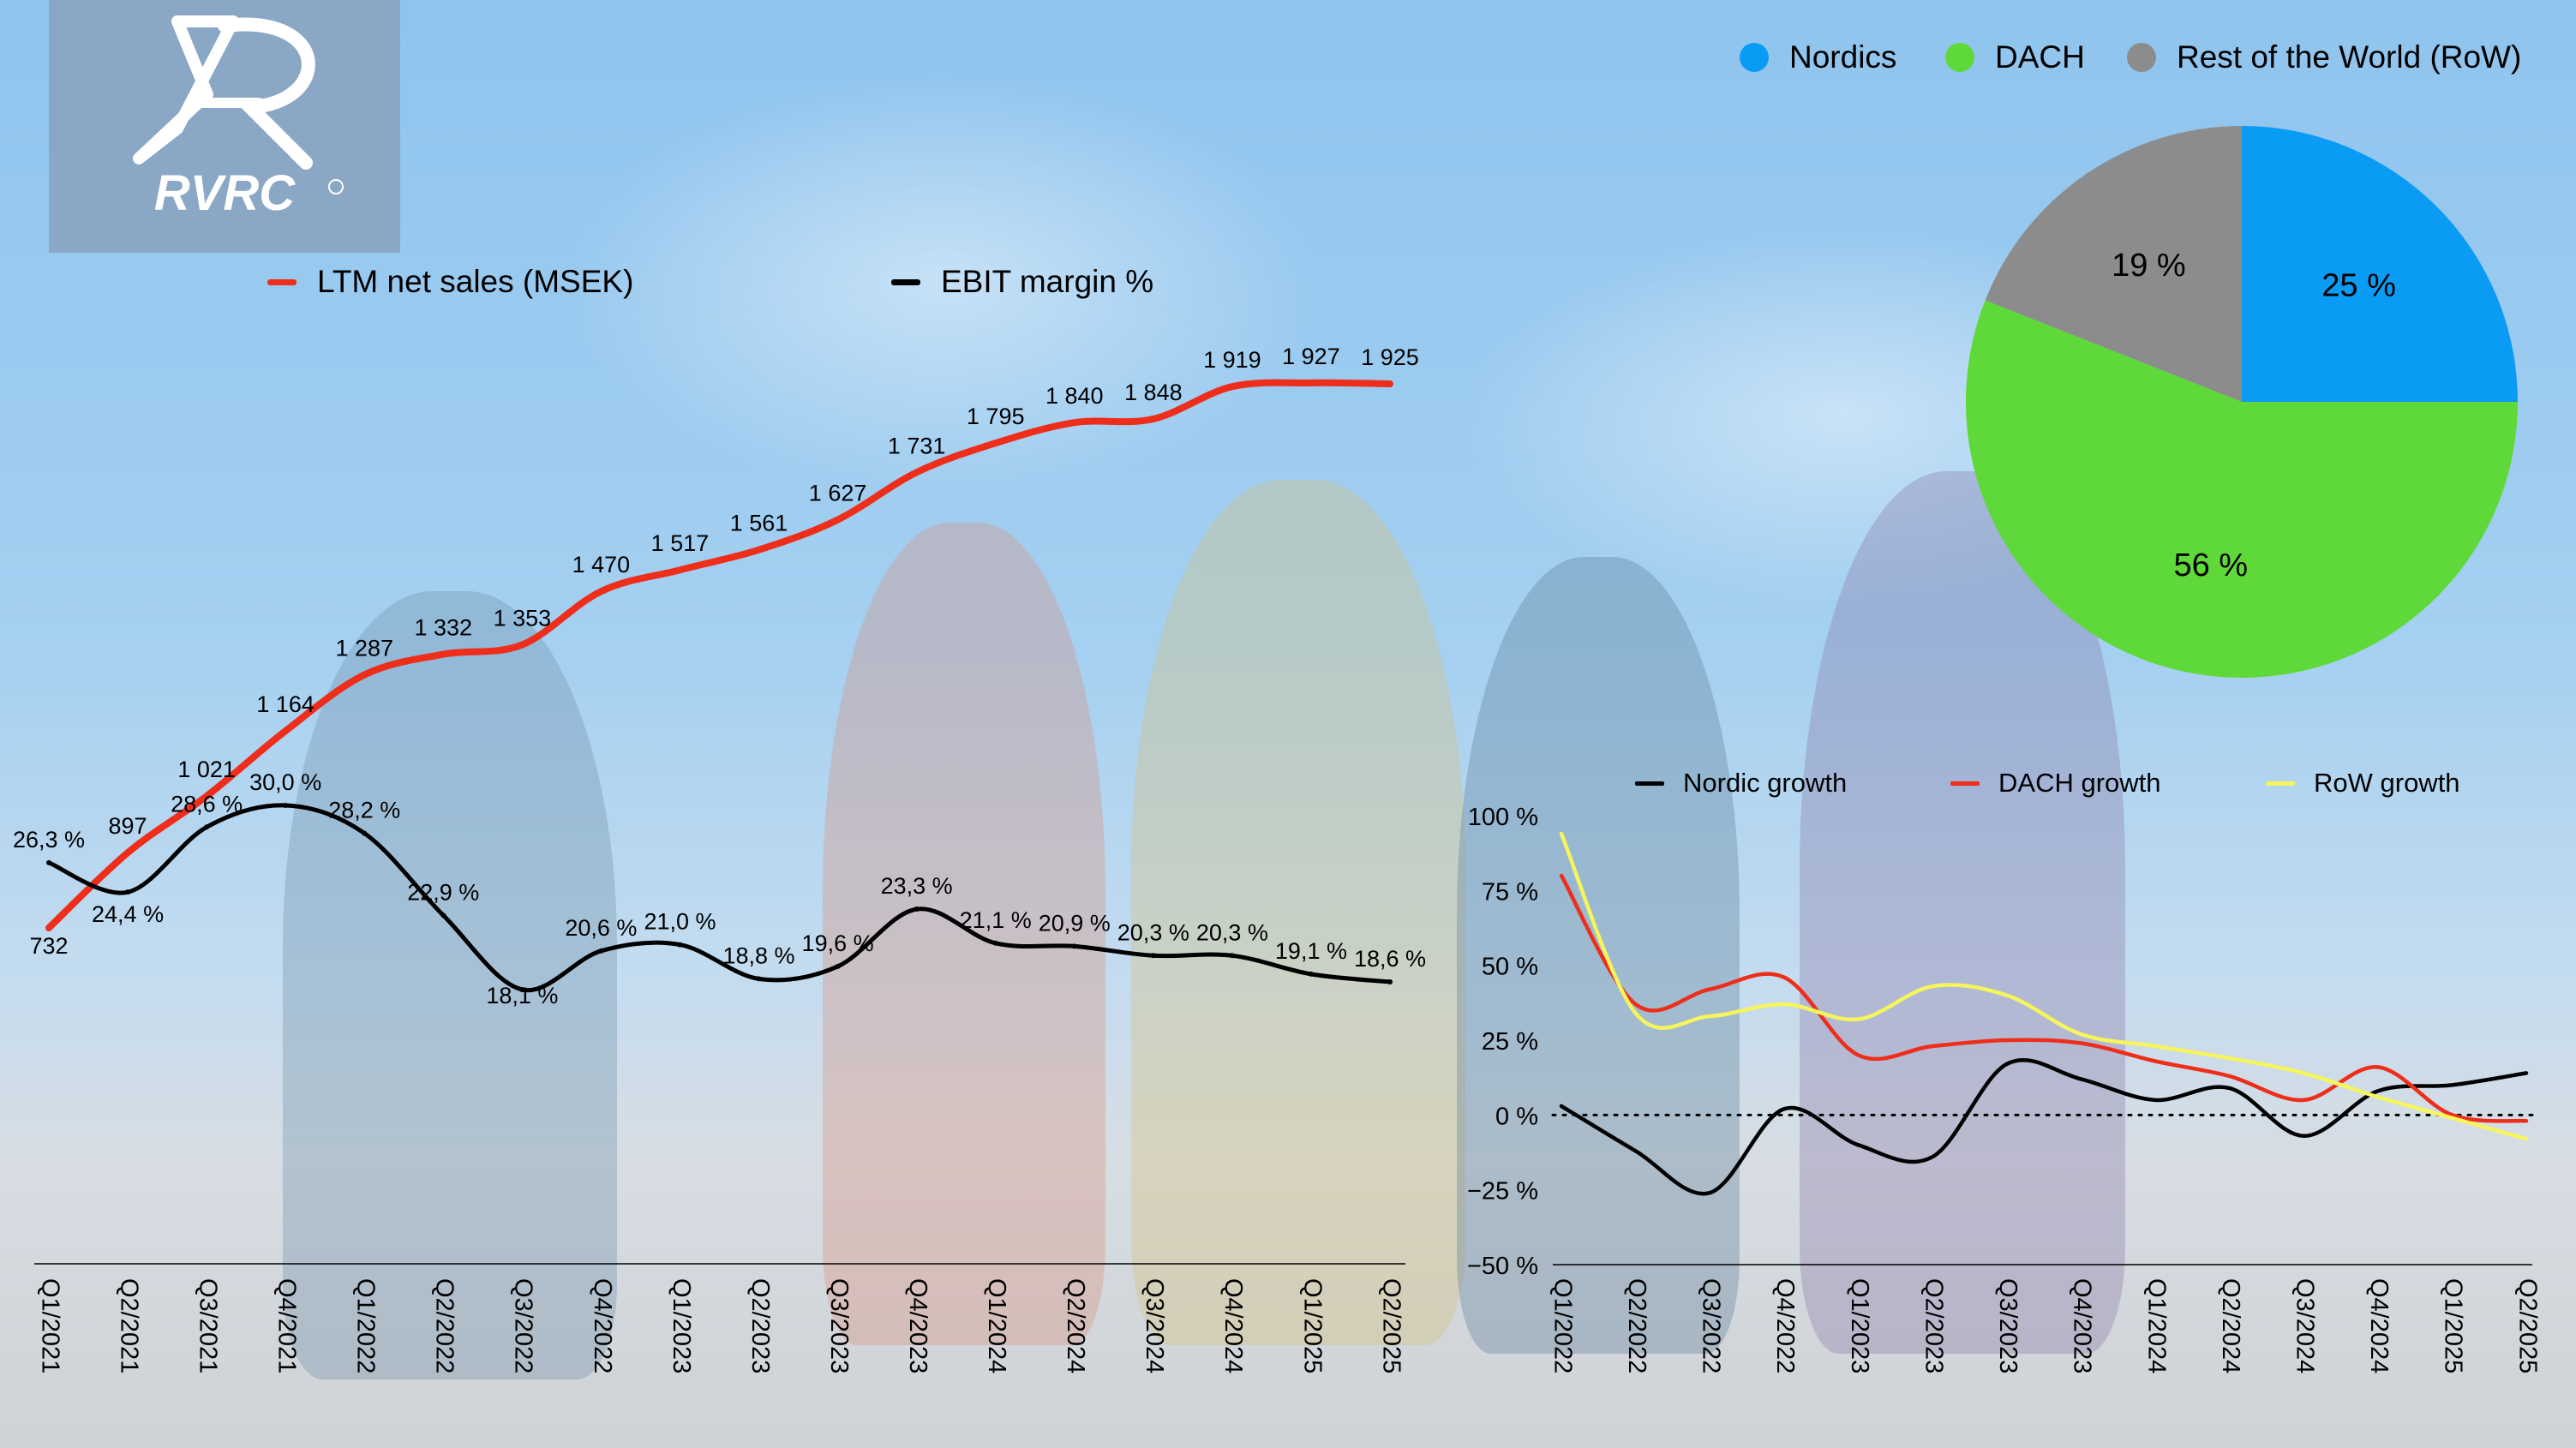 This screenshot has width=2576, height=1448. Describe the element at coordinates (917, 886) in the screenshot. I see `ebit-margin-data-label: 23,3 %` at that location.